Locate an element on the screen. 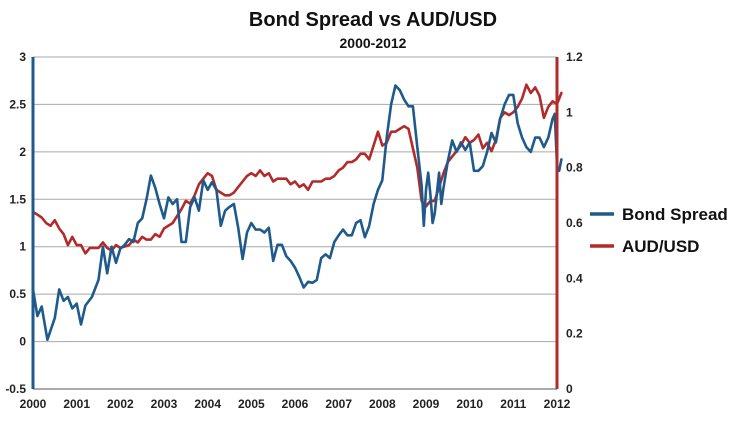  x-tick-label: 2009 is located at coordinates (426, 404).